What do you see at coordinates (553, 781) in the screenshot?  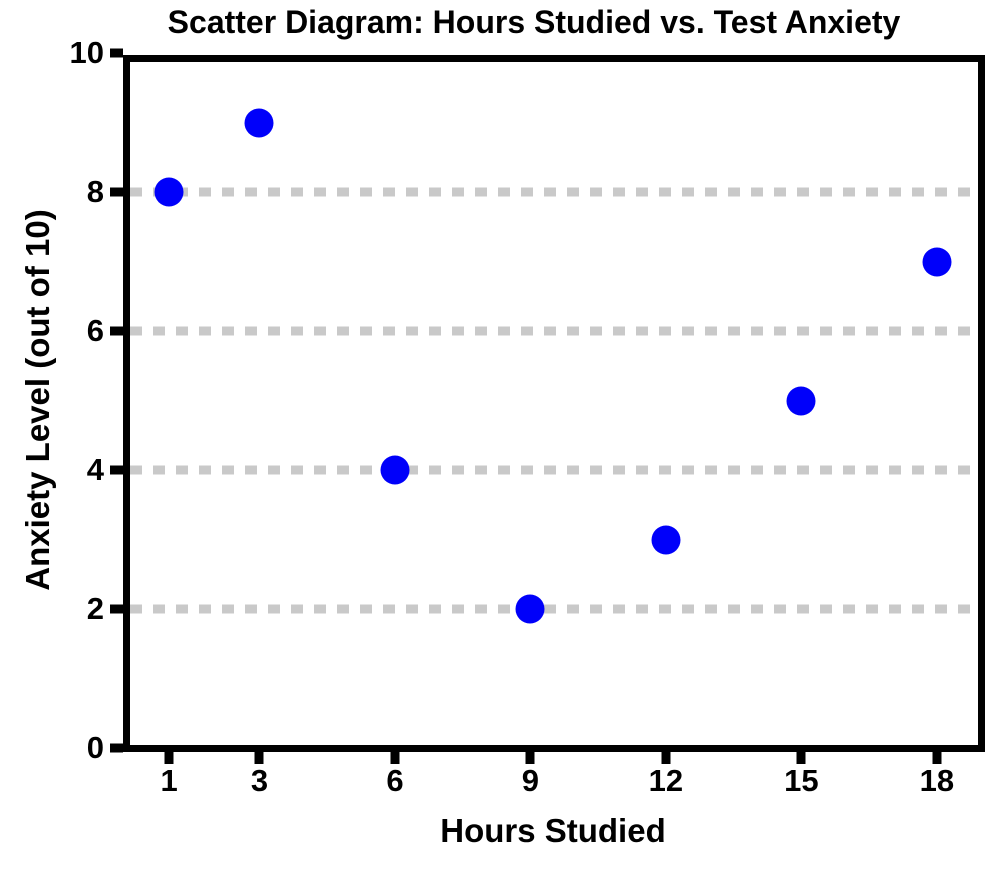 I see `x-axis-tick-labels: 1 3 6 9 12 15 18` at bounding box center [553, 781].